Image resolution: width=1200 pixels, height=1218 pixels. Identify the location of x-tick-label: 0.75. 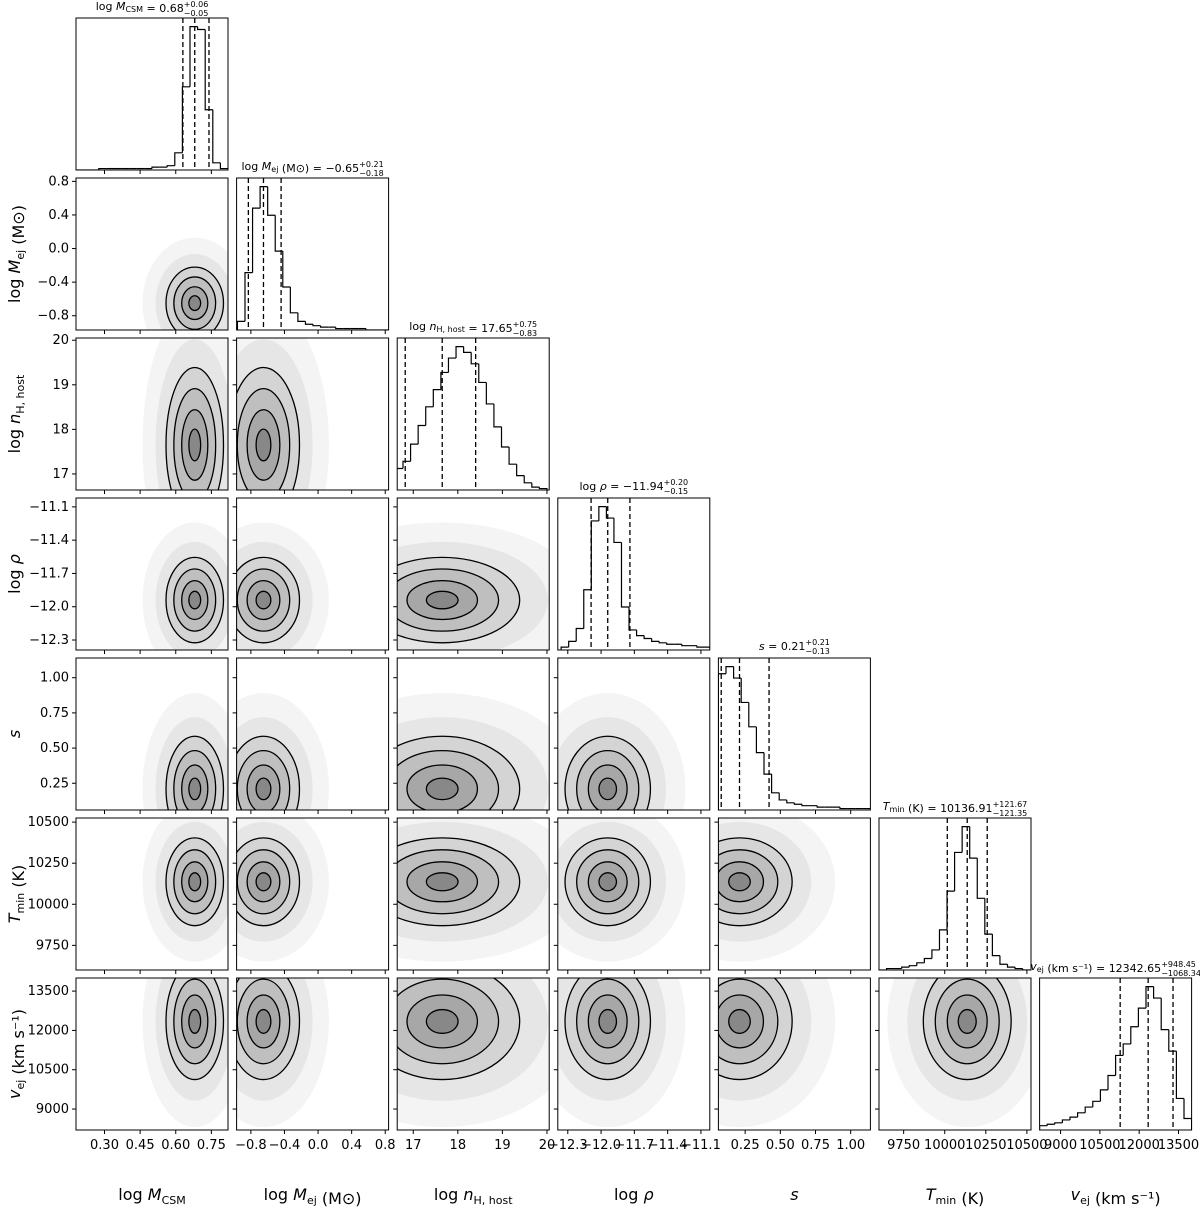
(815, 1145).